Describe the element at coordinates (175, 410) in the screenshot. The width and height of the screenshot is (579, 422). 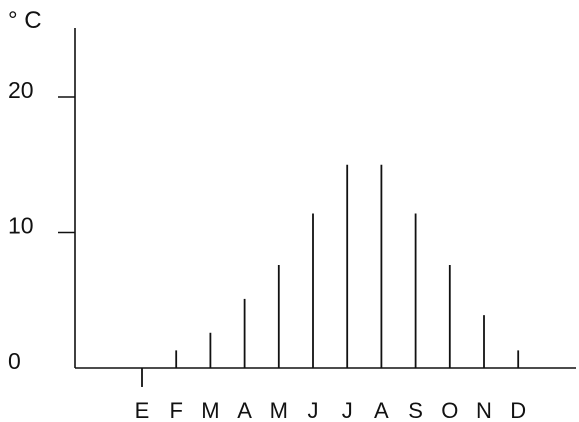
I see `x-tick-label: F` at that location.